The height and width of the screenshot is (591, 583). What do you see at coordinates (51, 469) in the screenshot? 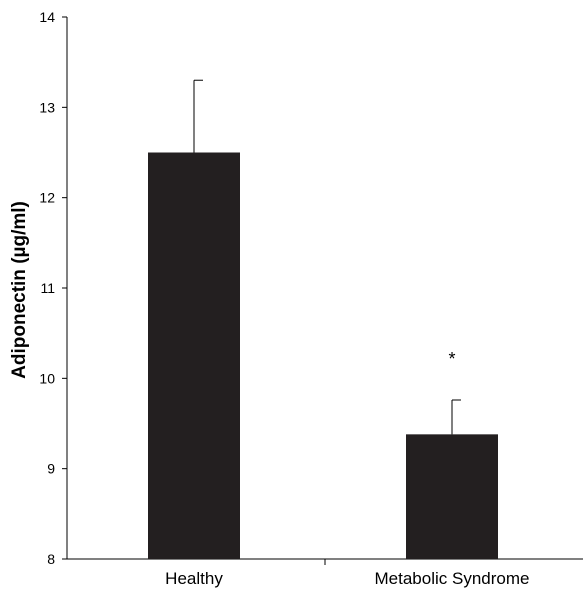
I see `y-tick-label: 9` at bounding box center [51, 469].